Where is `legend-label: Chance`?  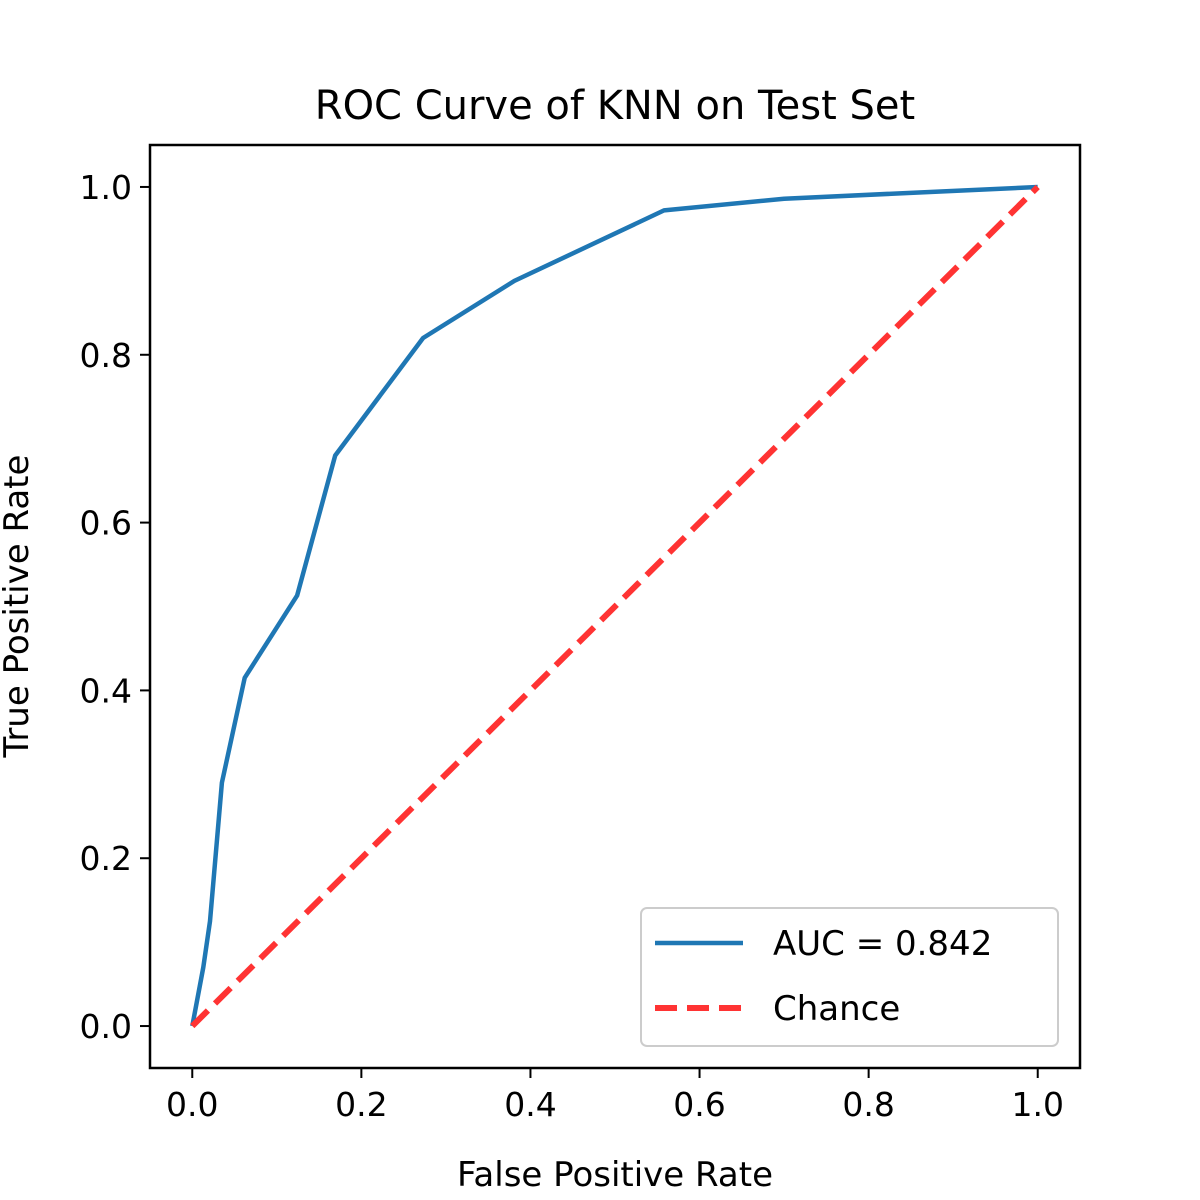 legend-label: Chance is located at coordinates (836, 1009).